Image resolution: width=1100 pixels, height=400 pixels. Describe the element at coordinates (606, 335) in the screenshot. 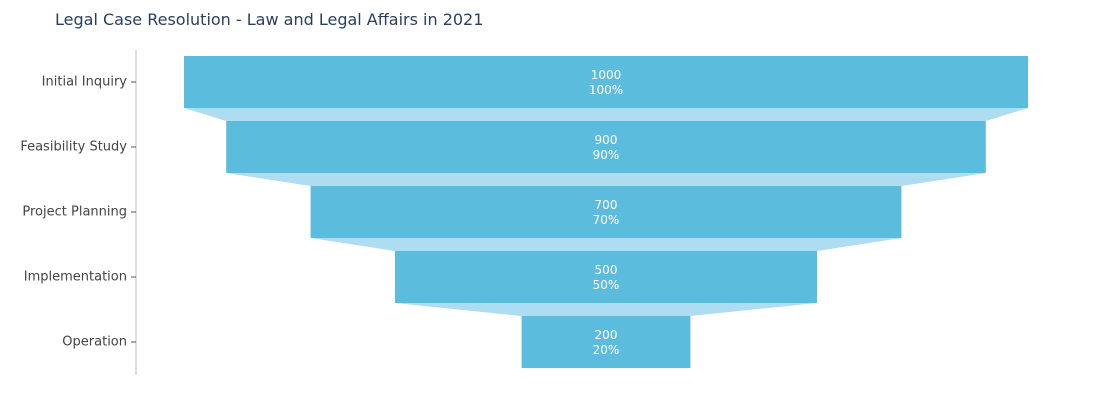

I see `bar-value-label: 200` at that location.